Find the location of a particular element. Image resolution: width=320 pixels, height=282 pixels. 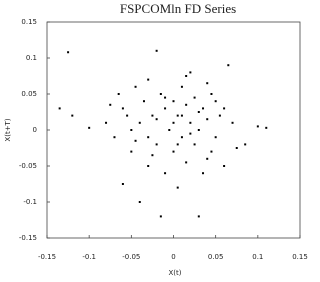

x-tick-label: 0.1 is located at coordinates (257, 257).